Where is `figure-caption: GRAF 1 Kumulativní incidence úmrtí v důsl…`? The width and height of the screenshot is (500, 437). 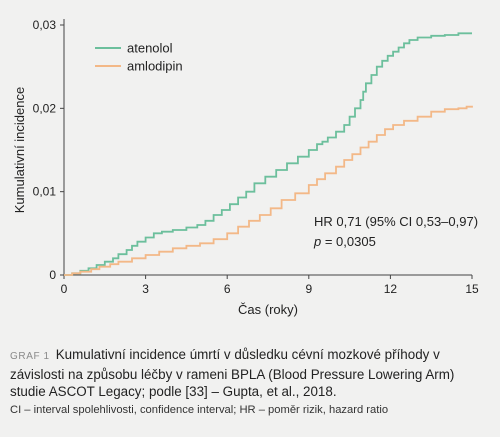 figure-caption: GRAF 1 Kumulativní incidence úmrtí v důsl… is located at coordinates (251, 373).